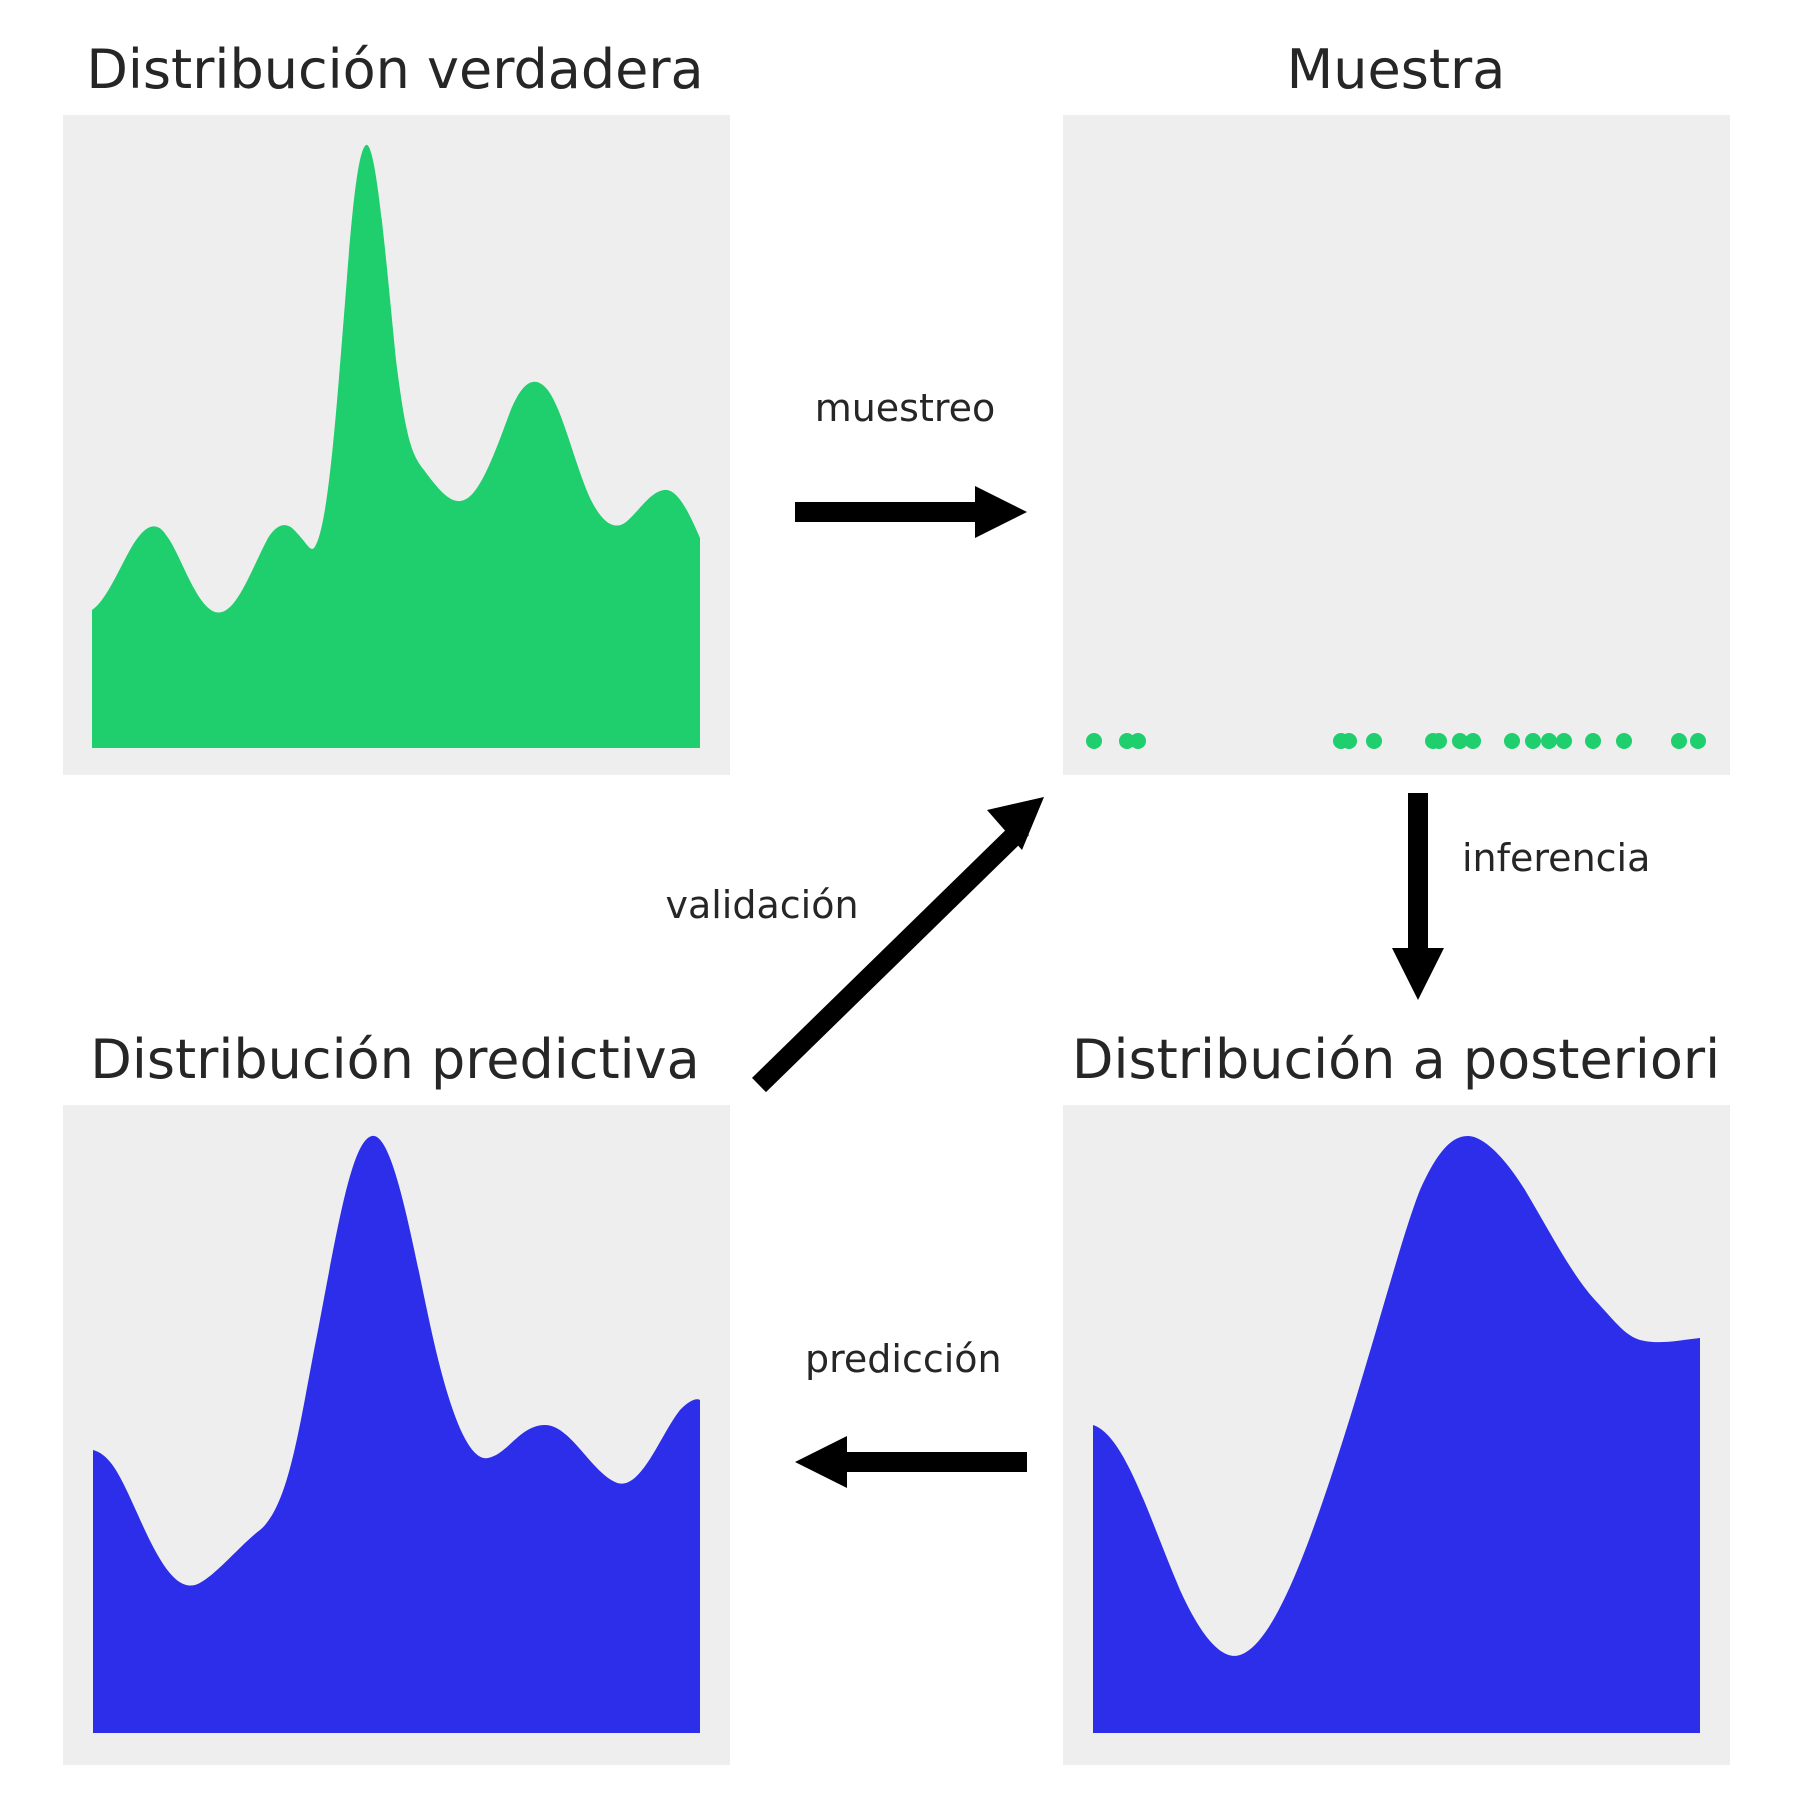  What do you see at coordinates (394, 1059) in the screenshot?
I see `panel-title-predictive-distribution: Distribución predictiva` at bounding box center [394, 1059].